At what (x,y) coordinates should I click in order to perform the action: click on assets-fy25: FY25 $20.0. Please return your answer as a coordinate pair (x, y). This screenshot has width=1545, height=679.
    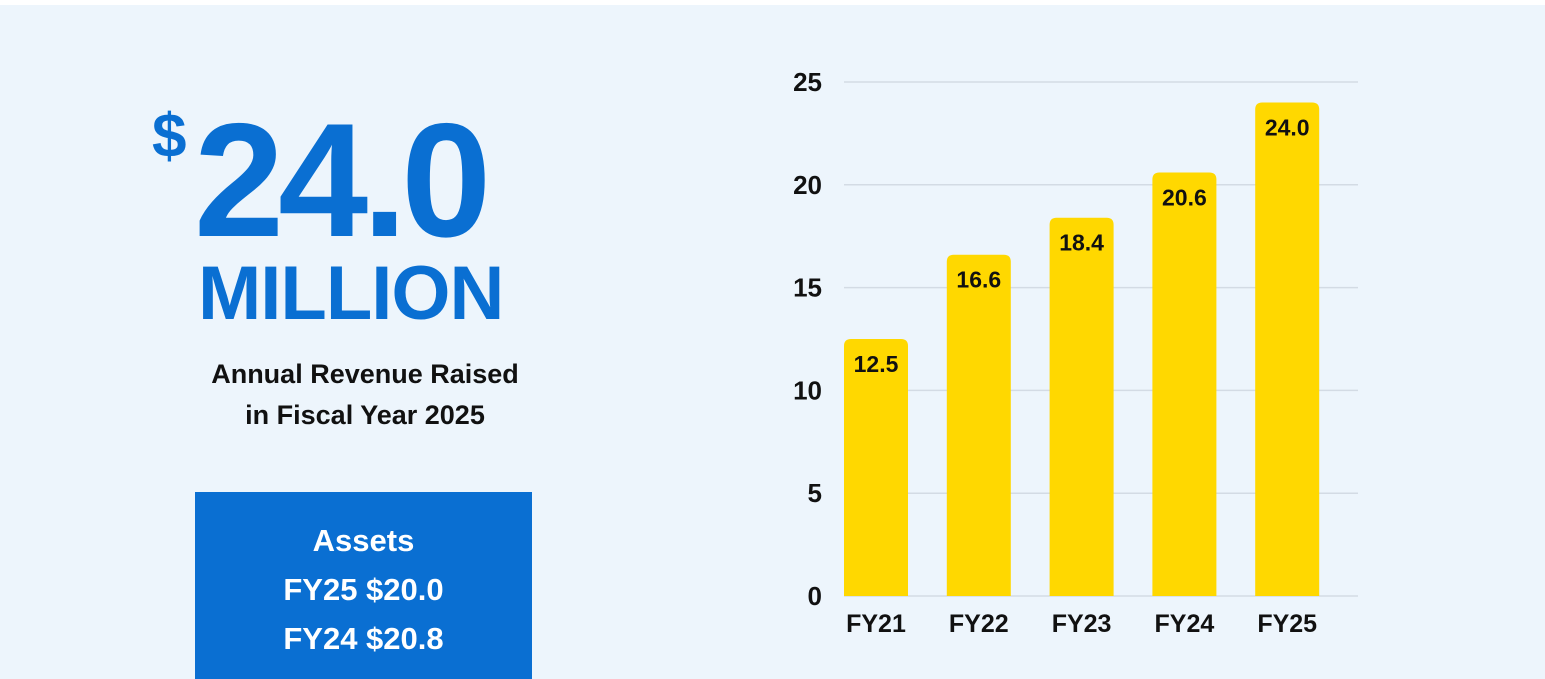
    Looking at the image, I should click on (363, 589).